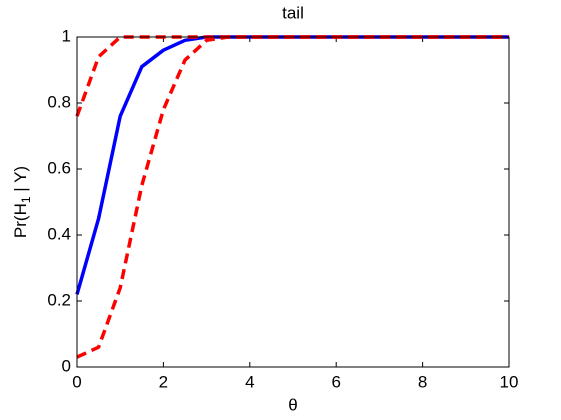  I want to click on y-tick-label: 0, so click(66, 365).